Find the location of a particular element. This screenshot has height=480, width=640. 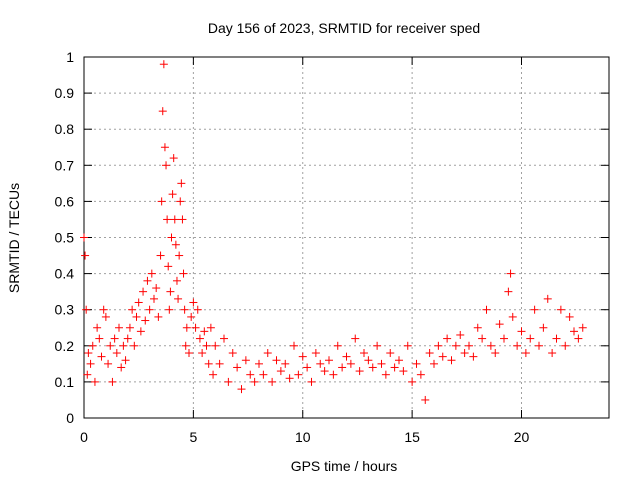

y-tick-label: 0.5 is located at coordinates (65, 238).